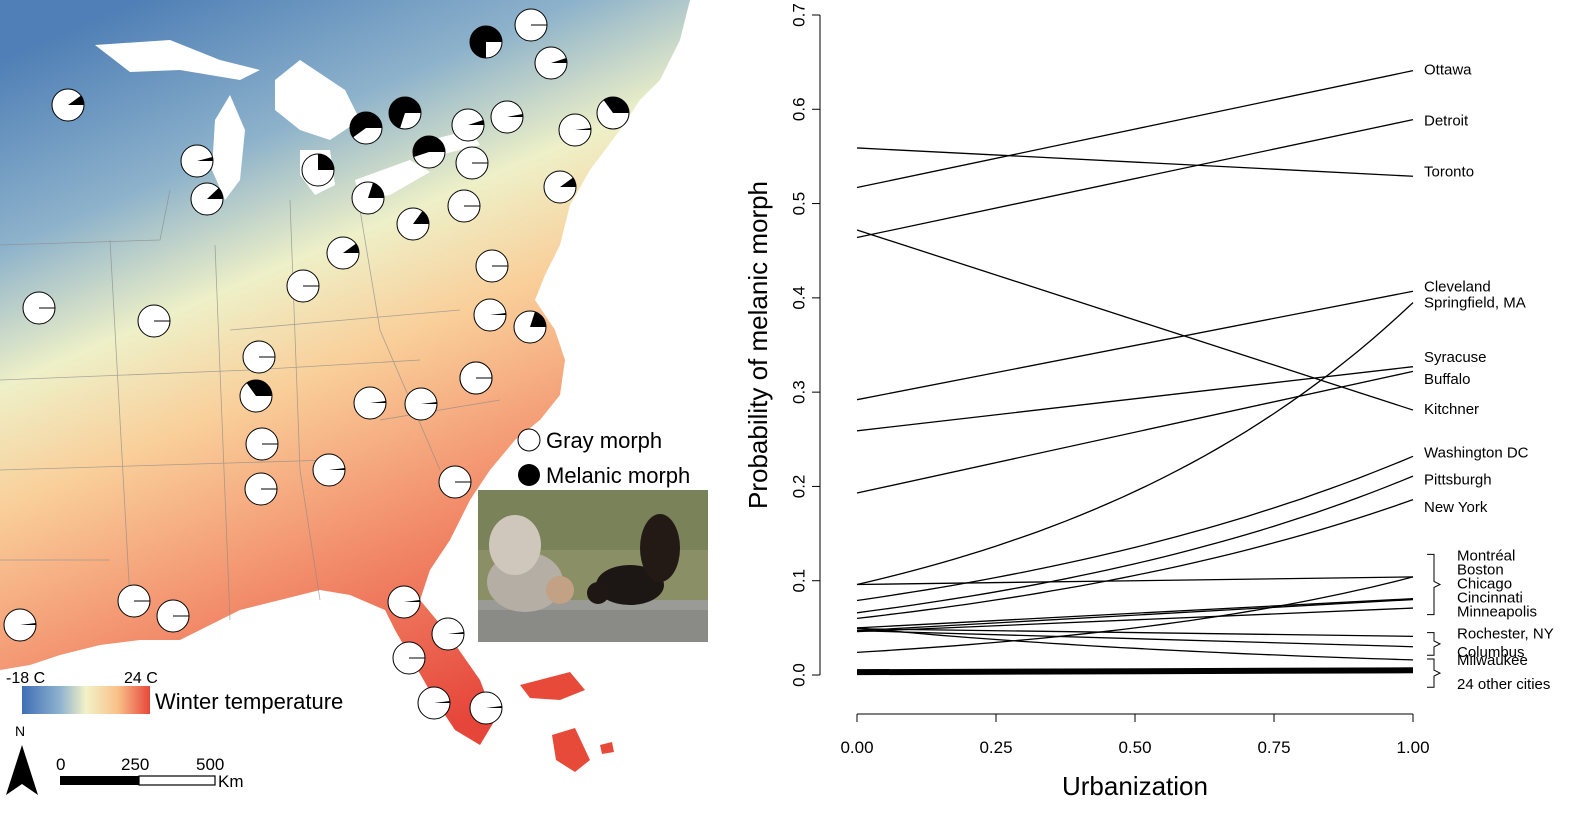 This screenshot has width=1591, height=813. I want to click on x-tick-label: 1.00, so click(1412, 747).